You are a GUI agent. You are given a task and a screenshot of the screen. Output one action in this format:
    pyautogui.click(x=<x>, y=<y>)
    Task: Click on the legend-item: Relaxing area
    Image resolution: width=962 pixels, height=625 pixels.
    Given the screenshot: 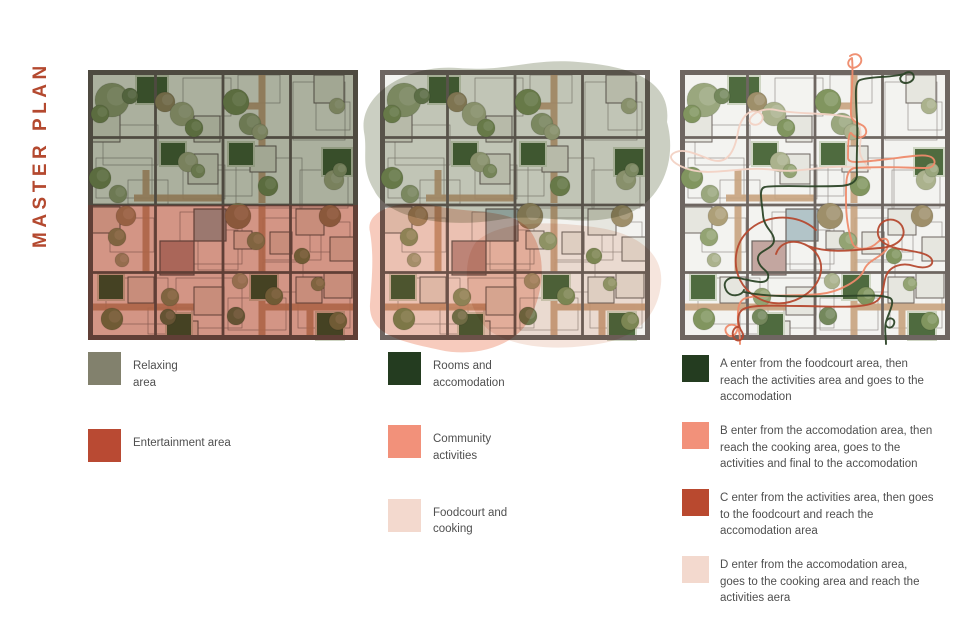 What is the action you would take?
    pyautogui.click(x=223, y=371)
    